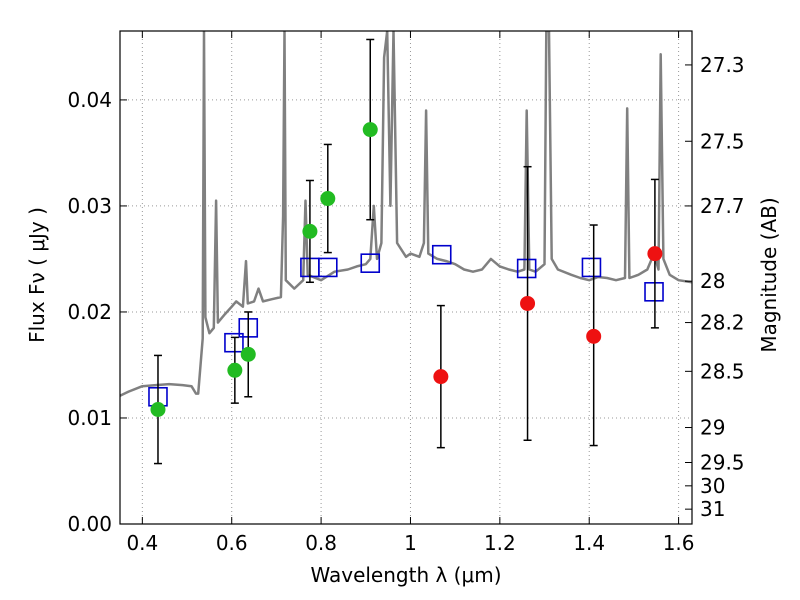  Describe the element at coordinates (722, 463) in the screenshot. I see `y2-tick-label: 29.5` at that location.